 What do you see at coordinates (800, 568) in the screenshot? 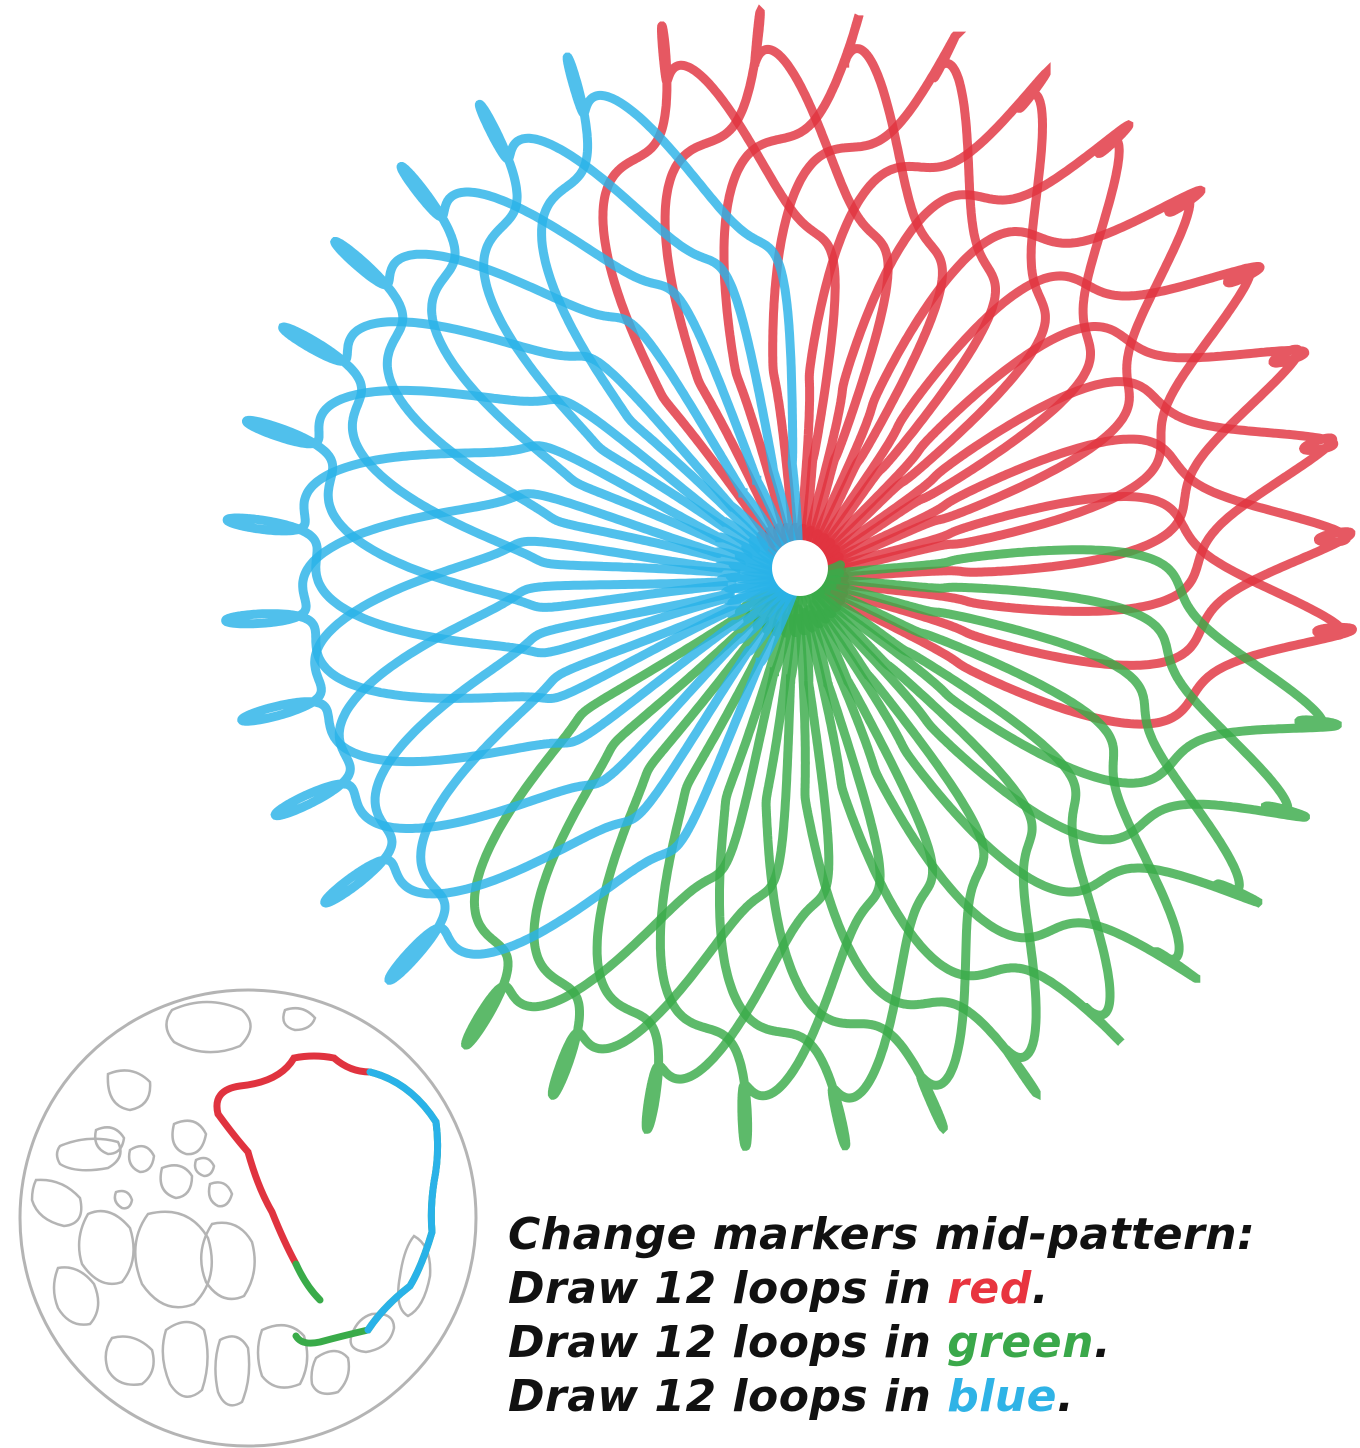
I see `center-hole` at bounding box center [800, 568].